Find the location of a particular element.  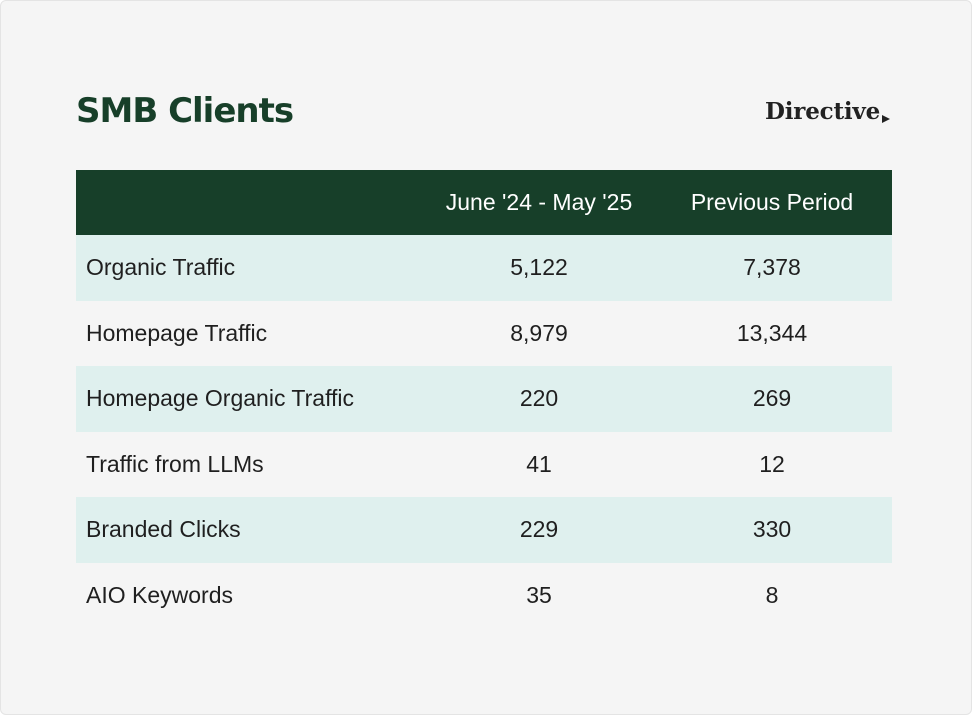

table-row: AIO Keywords 35 8 is located at coordinates (484, 595).